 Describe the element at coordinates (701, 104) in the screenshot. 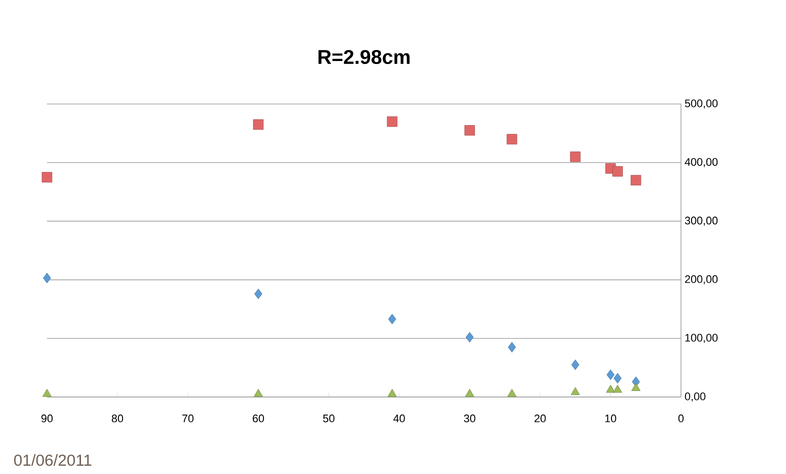

I see `y-tick-label: 500,00` at that location.